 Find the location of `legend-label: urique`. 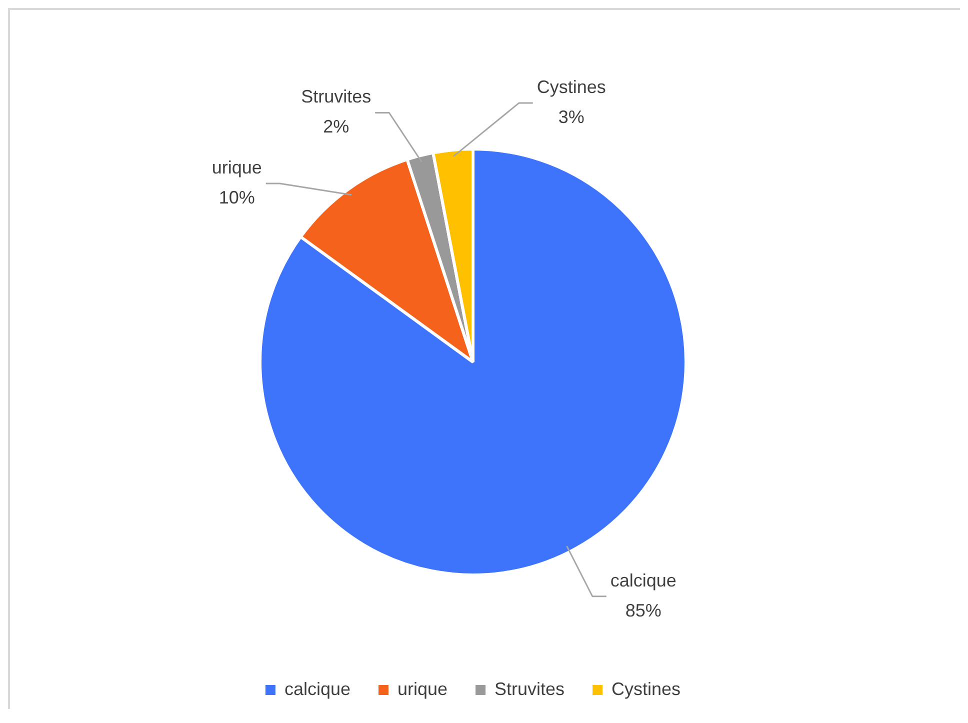

legend-label: urique is located at coordinates (422, 688).